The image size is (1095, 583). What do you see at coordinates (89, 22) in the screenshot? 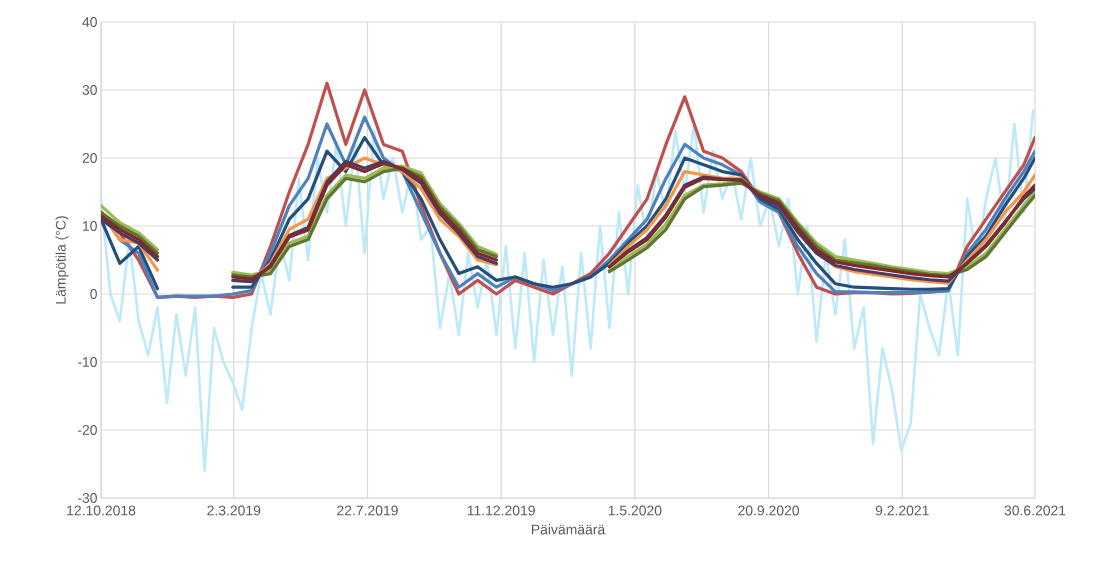
I see `y-tick-label: 40` at bounding box center [89, 22].